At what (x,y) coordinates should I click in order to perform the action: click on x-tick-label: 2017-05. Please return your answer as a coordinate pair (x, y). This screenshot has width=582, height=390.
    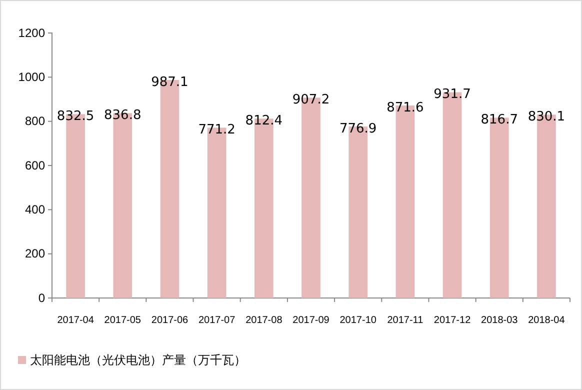
    Looking at the image, I should click on (123, 320).